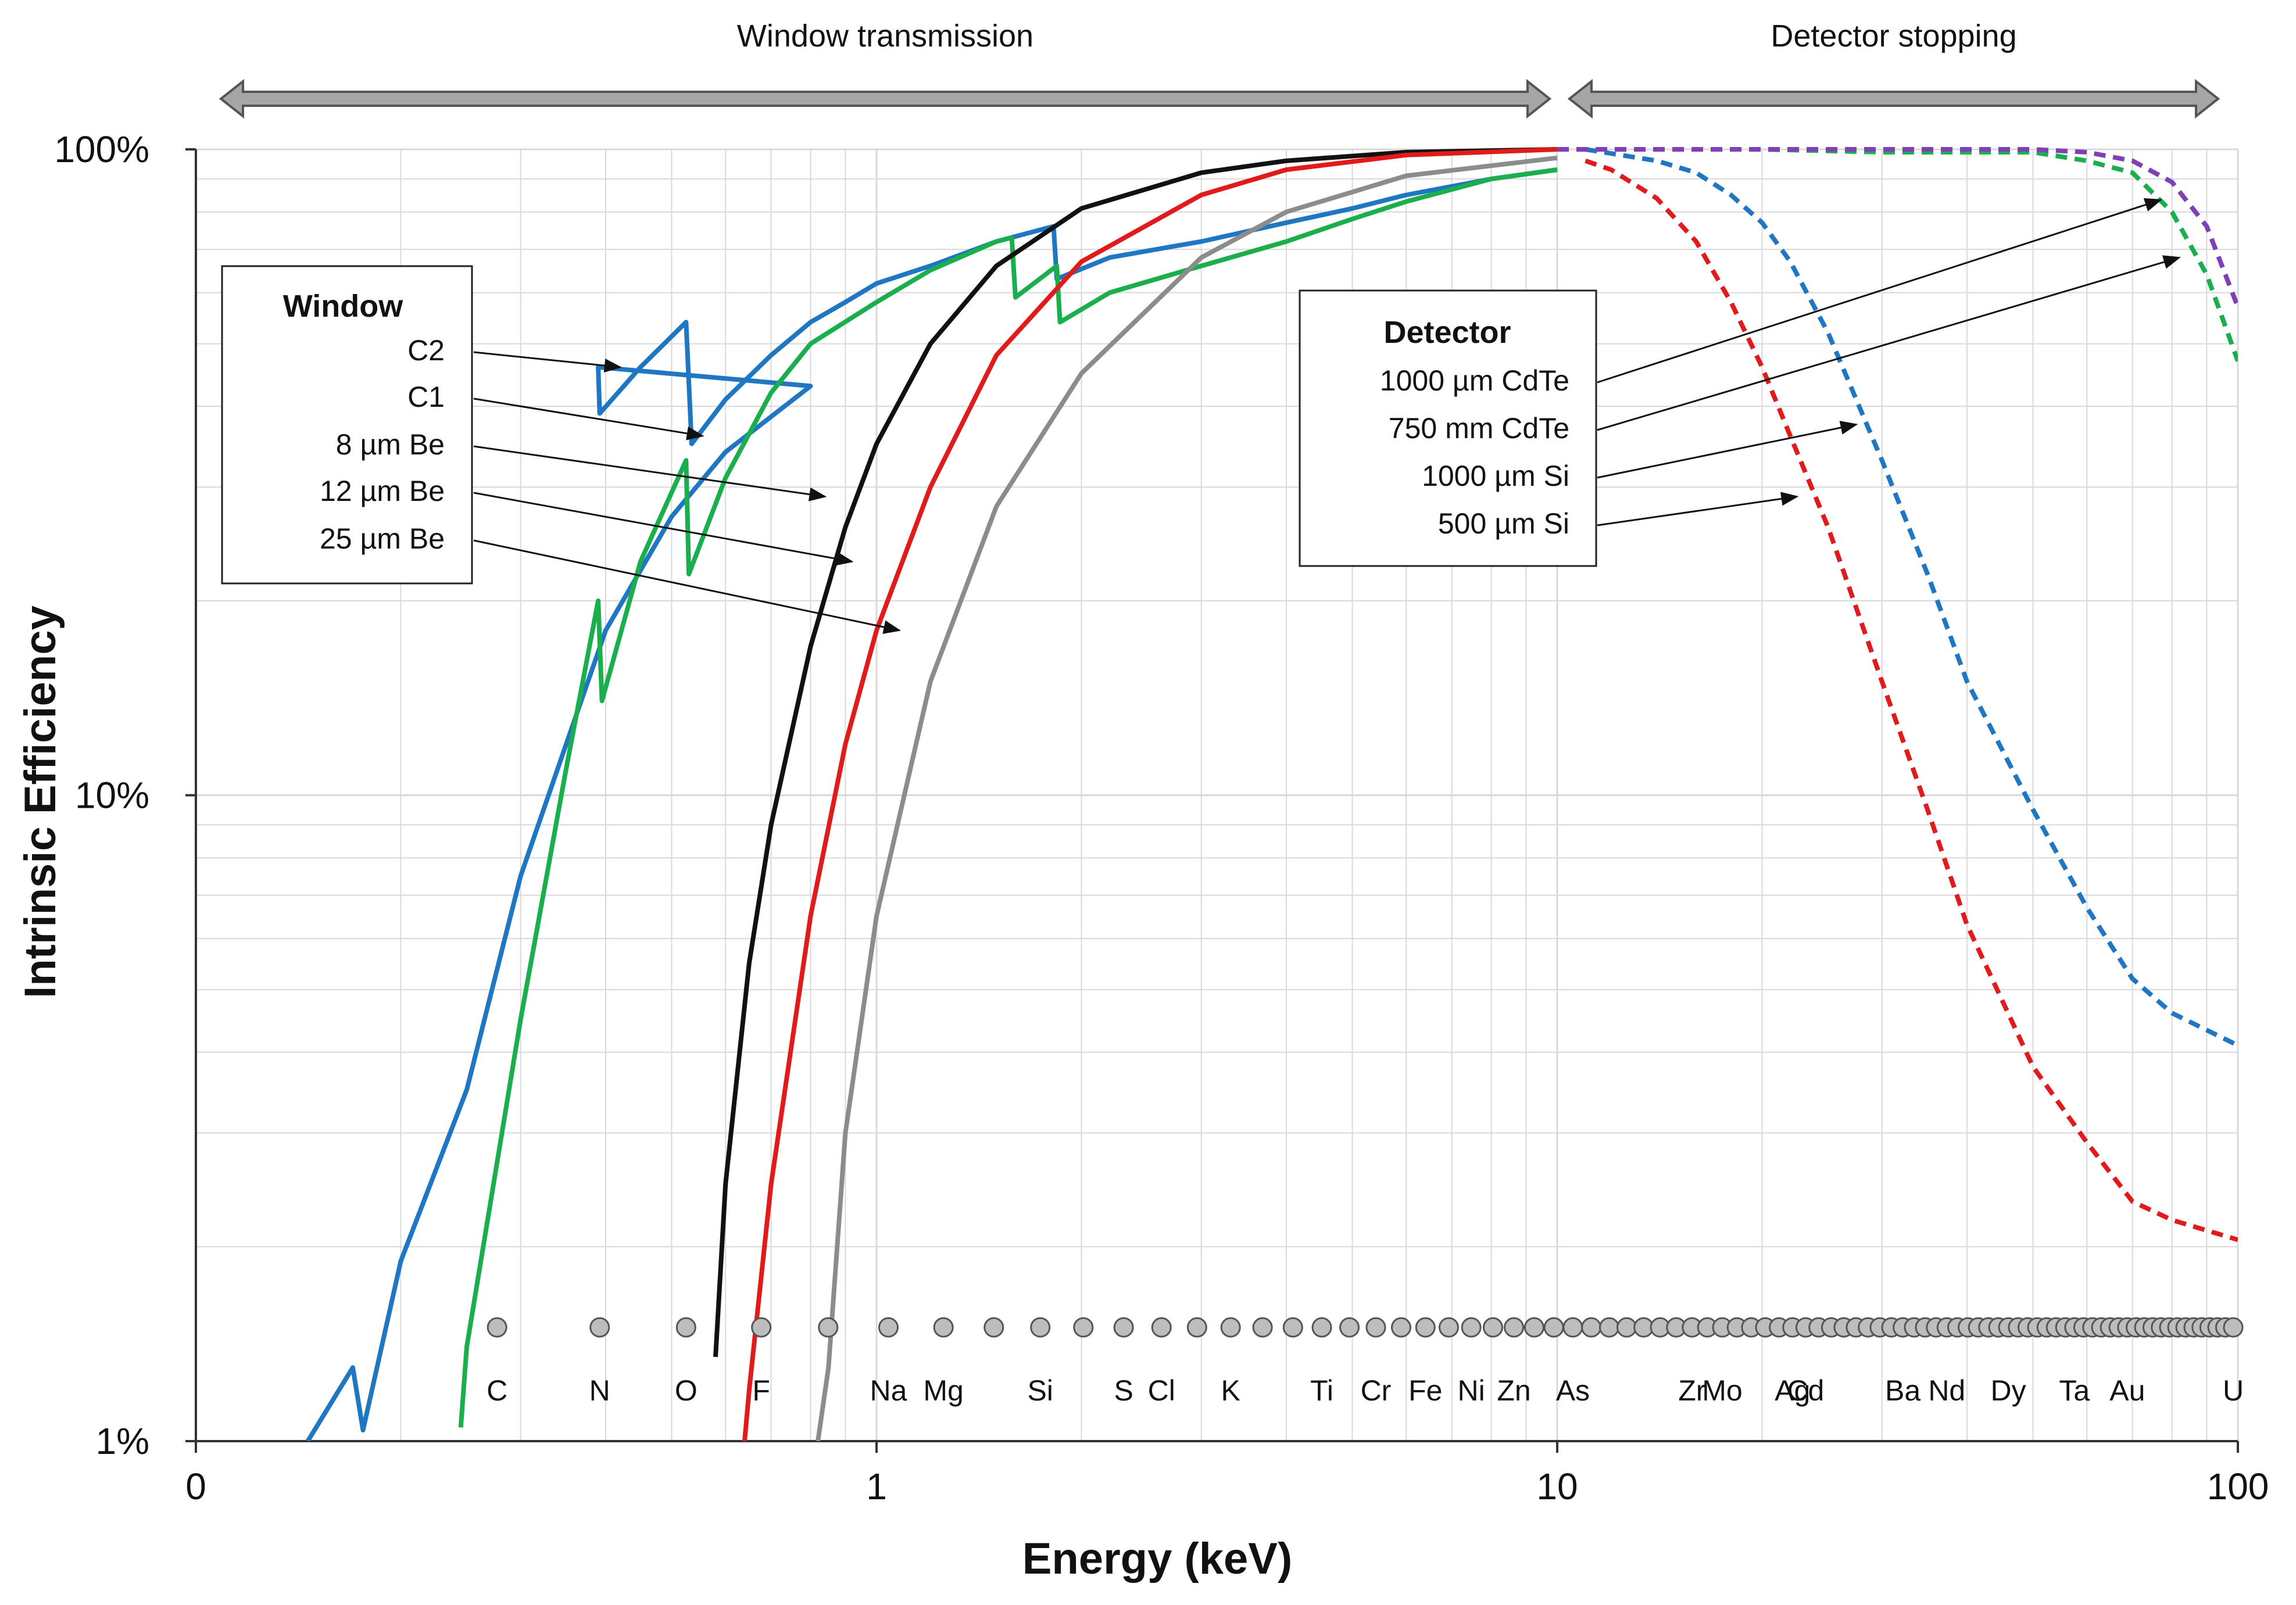 This screenshot has width=2296, height=1605. What do you see at coordinates (343, 306) in the screenshot?
I see `window-legend-title: Window` at bounding box center [343, 306].